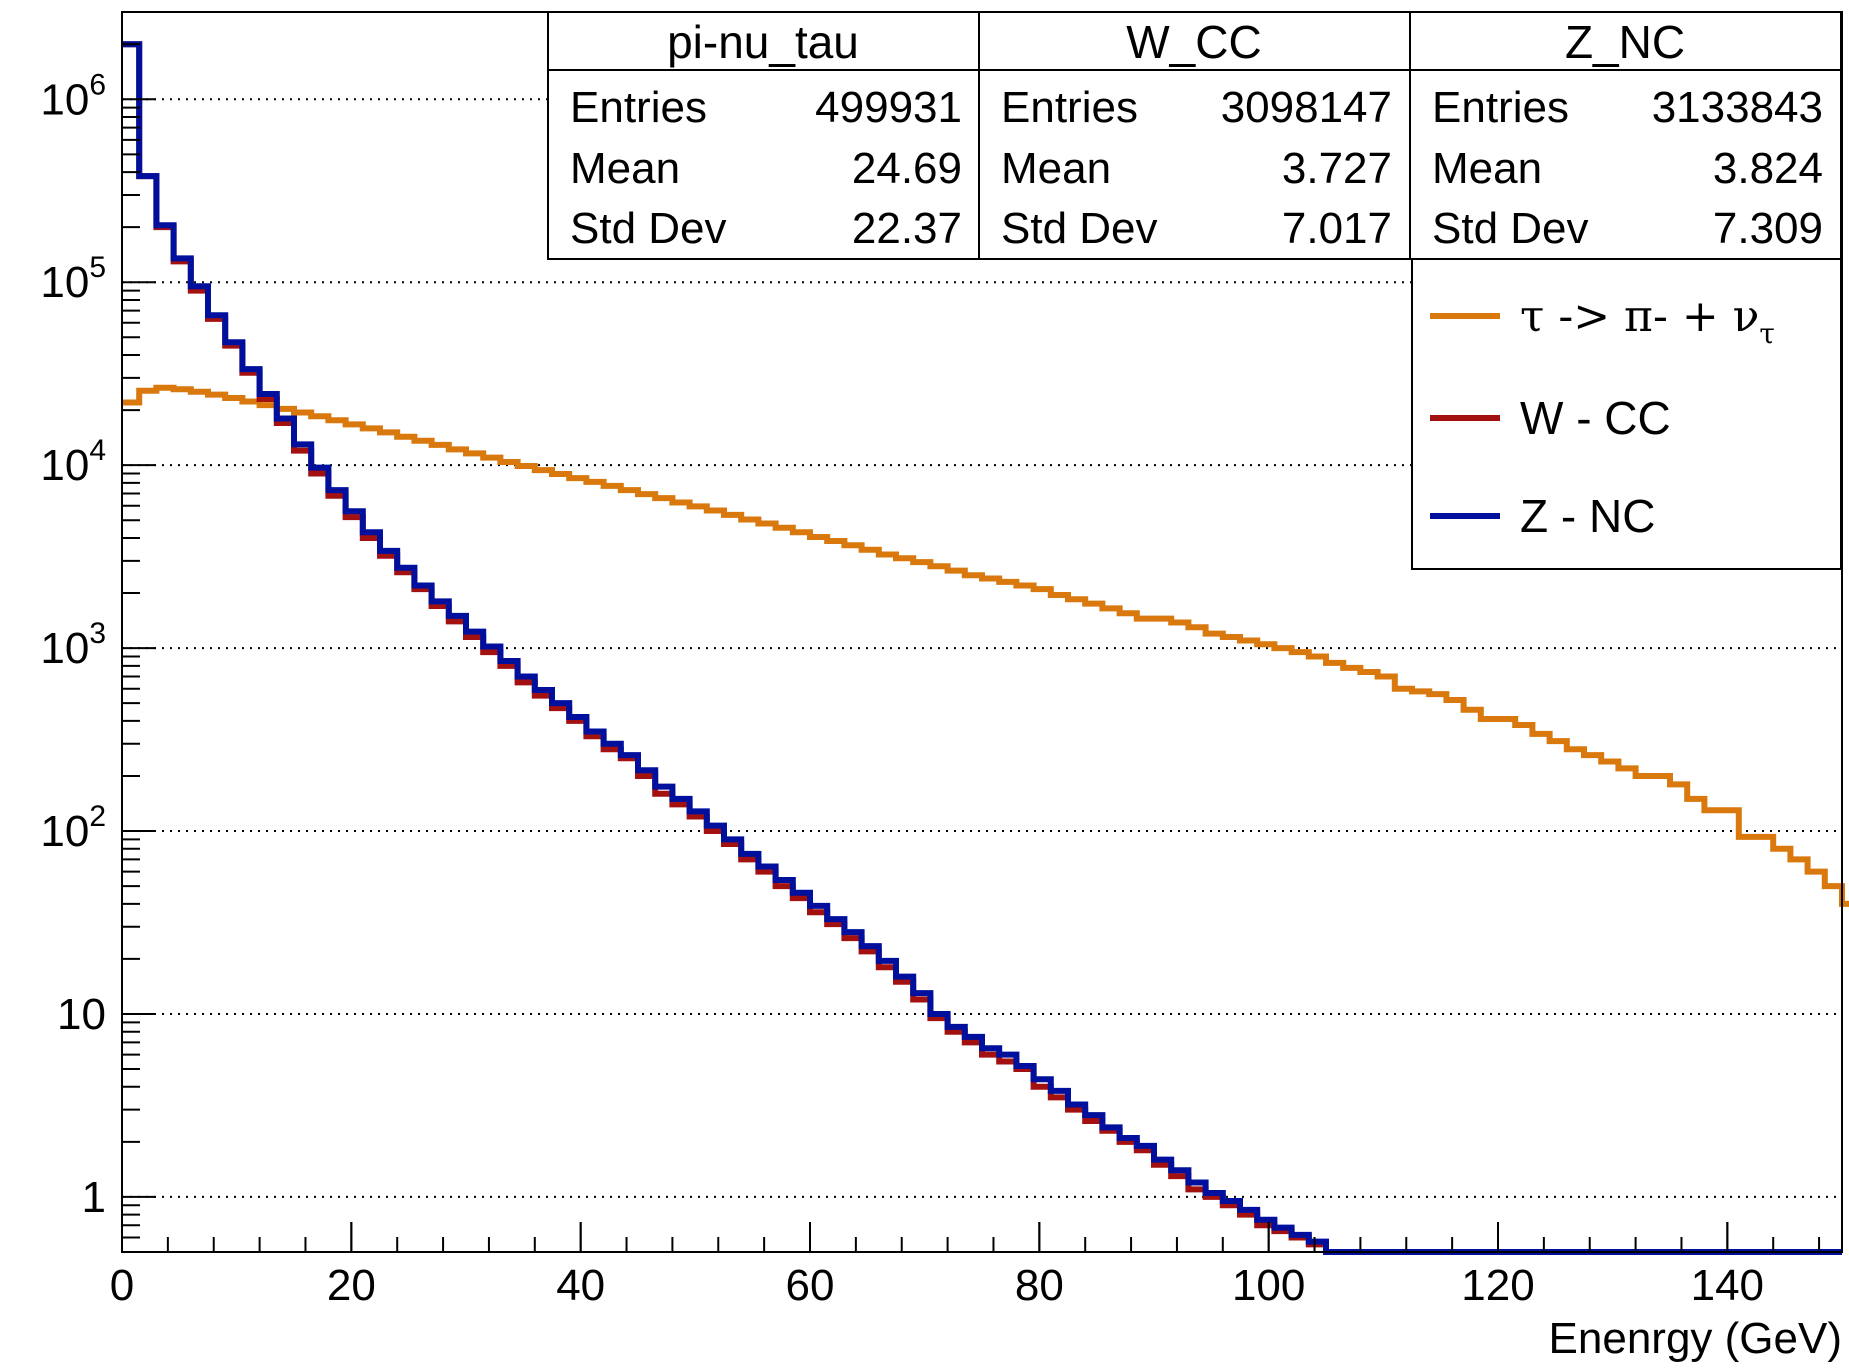 The height and width of the screenshot is (1372, 1849). Describe the element at coordinates (1727, 1285) in the screenshot. I see `x-tick-label: 140` at that location.